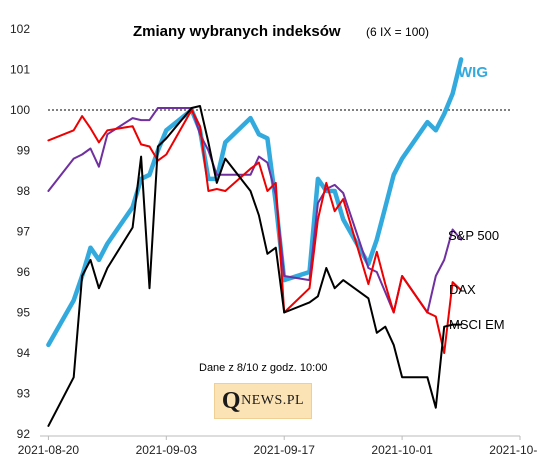  Describe the element at coordinates (402, 450) in the screenshot. I see `x-tick-label: 2021-10-01` at that location.